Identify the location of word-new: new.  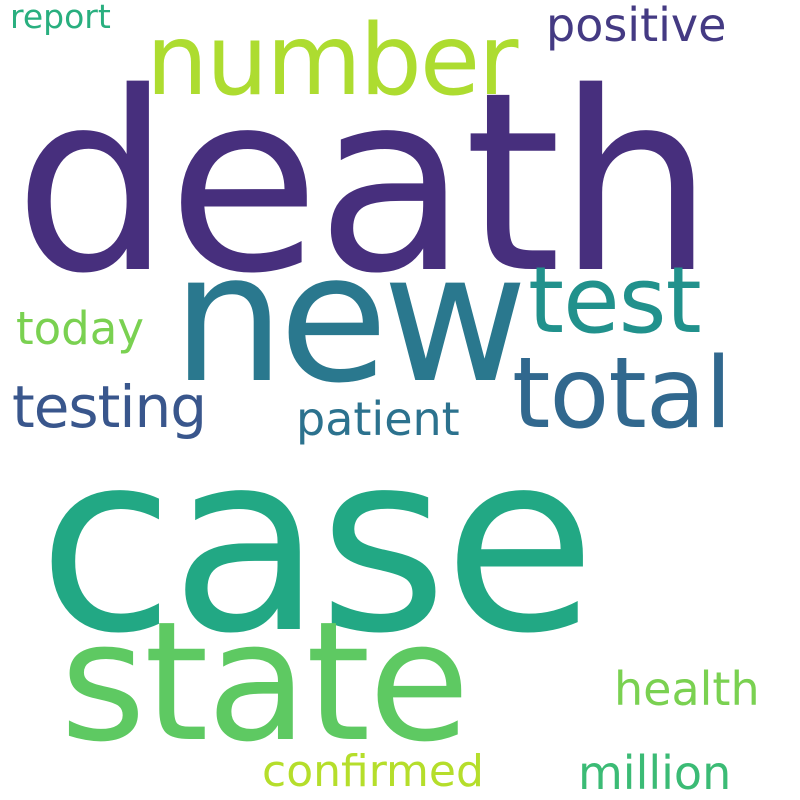
(350, 318).